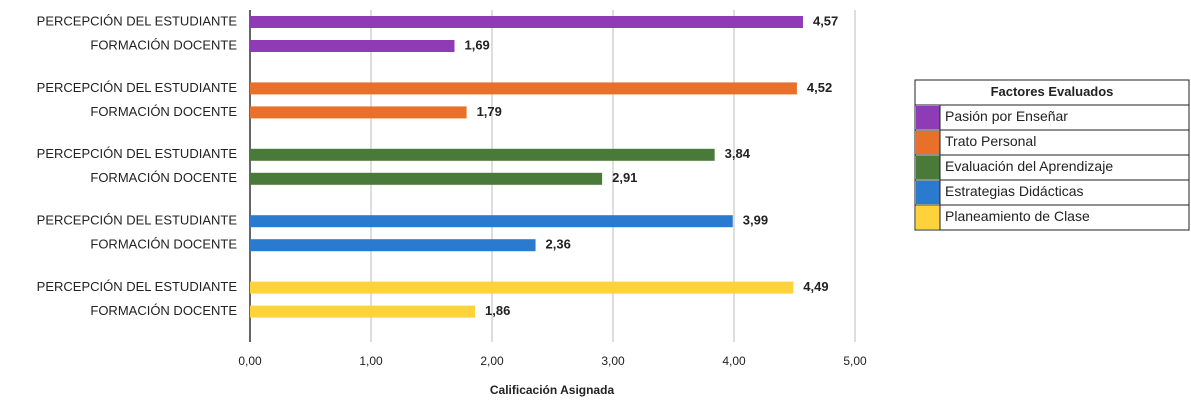  What do you see at coordinates (624, 177) in the screenshot?
I see `value-label: 2,91` at bounding box center [624, 177].